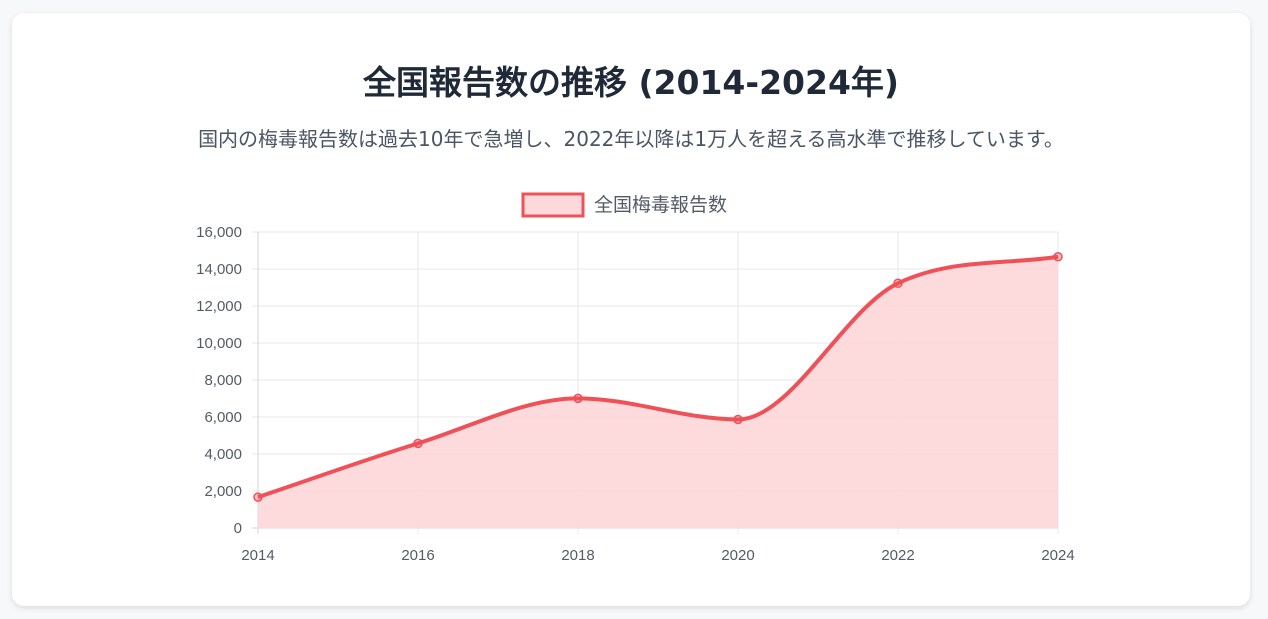 The image size is (1268, 619). I want to click on y-tick-label: 12,000, so click(219, 306).